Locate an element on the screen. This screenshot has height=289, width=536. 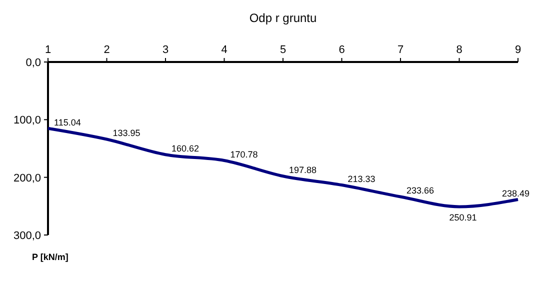
y-tick-label: 0,0 is located at coordinates (33, 63).